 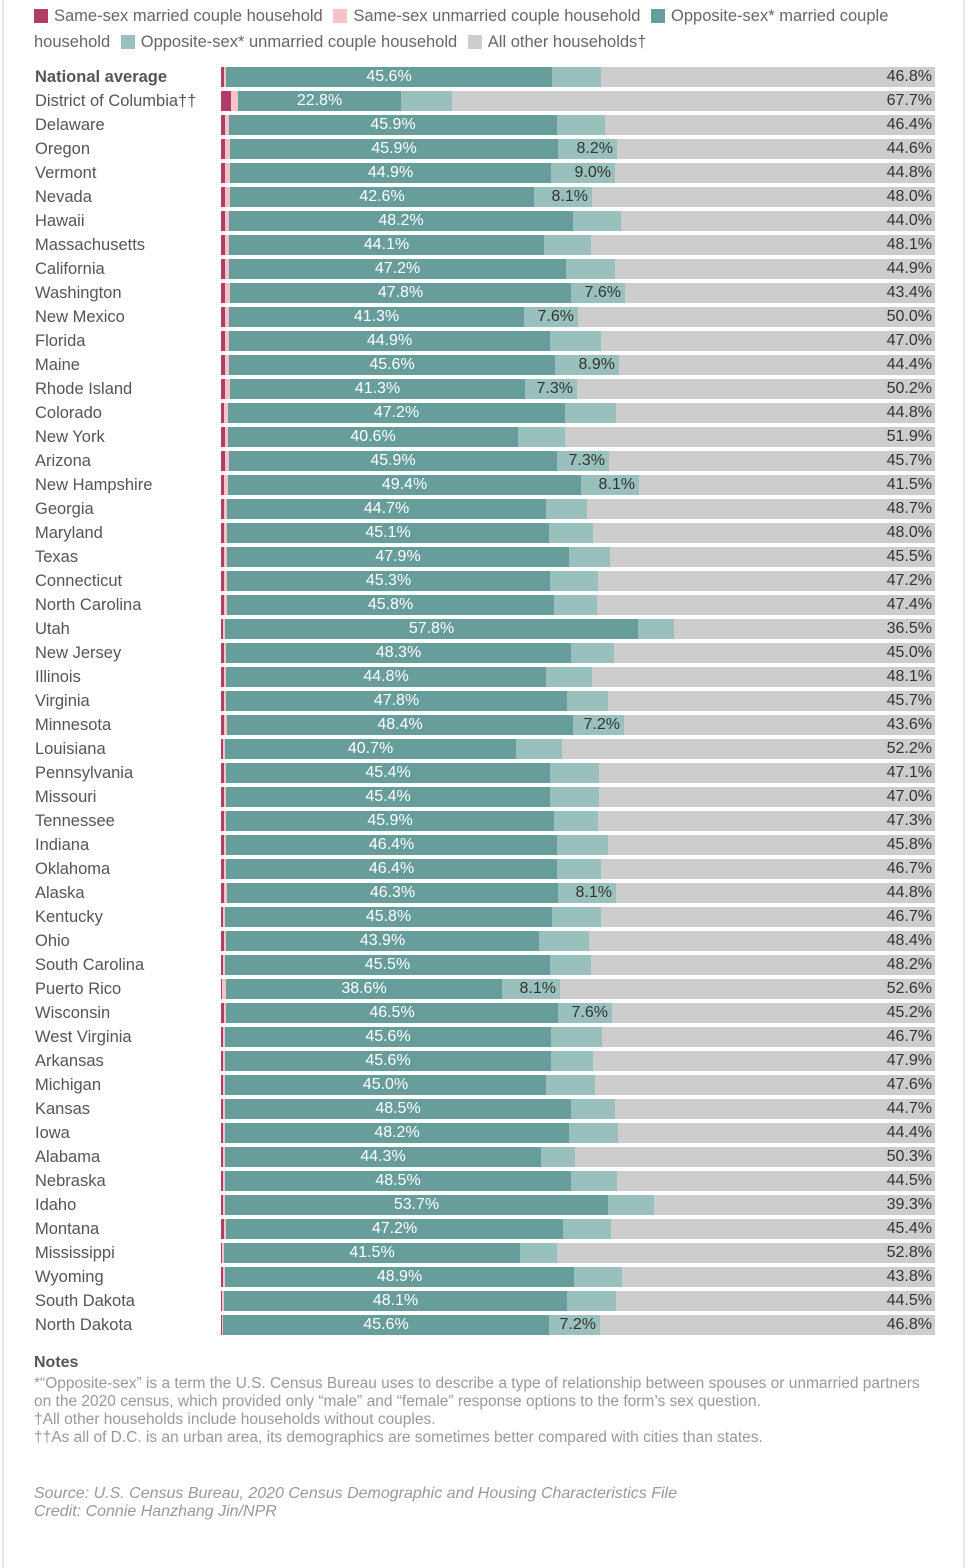 I want to click on label-opposite-sex-married: 44.9%, so click(x=389, y=340).